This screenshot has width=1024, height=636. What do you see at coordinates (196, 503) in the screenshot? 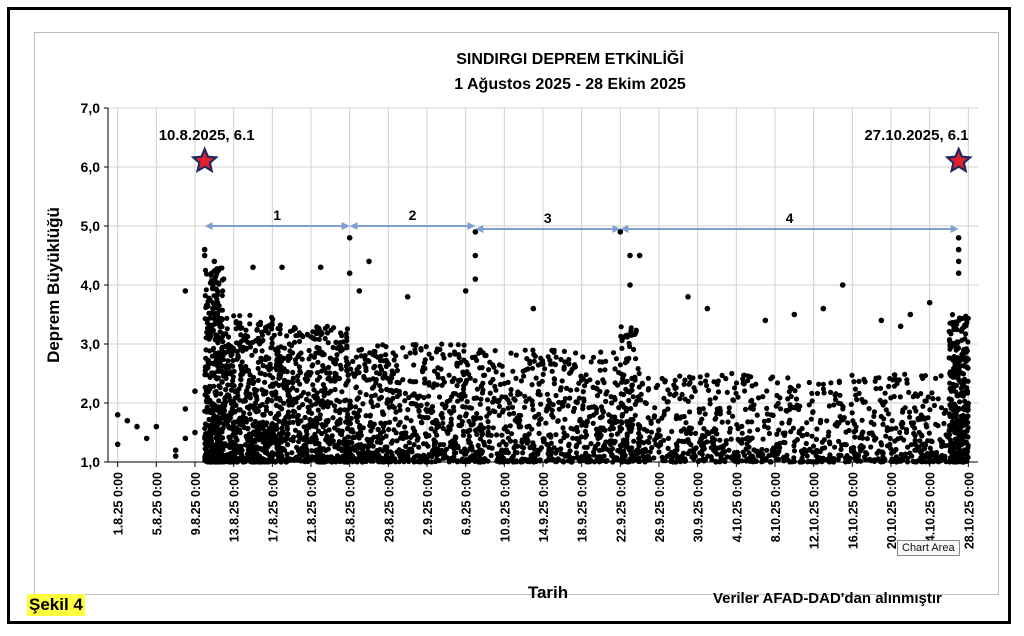
I see `x-tick-label: 9.8.25 0:00` at bounding box center [196, 503].